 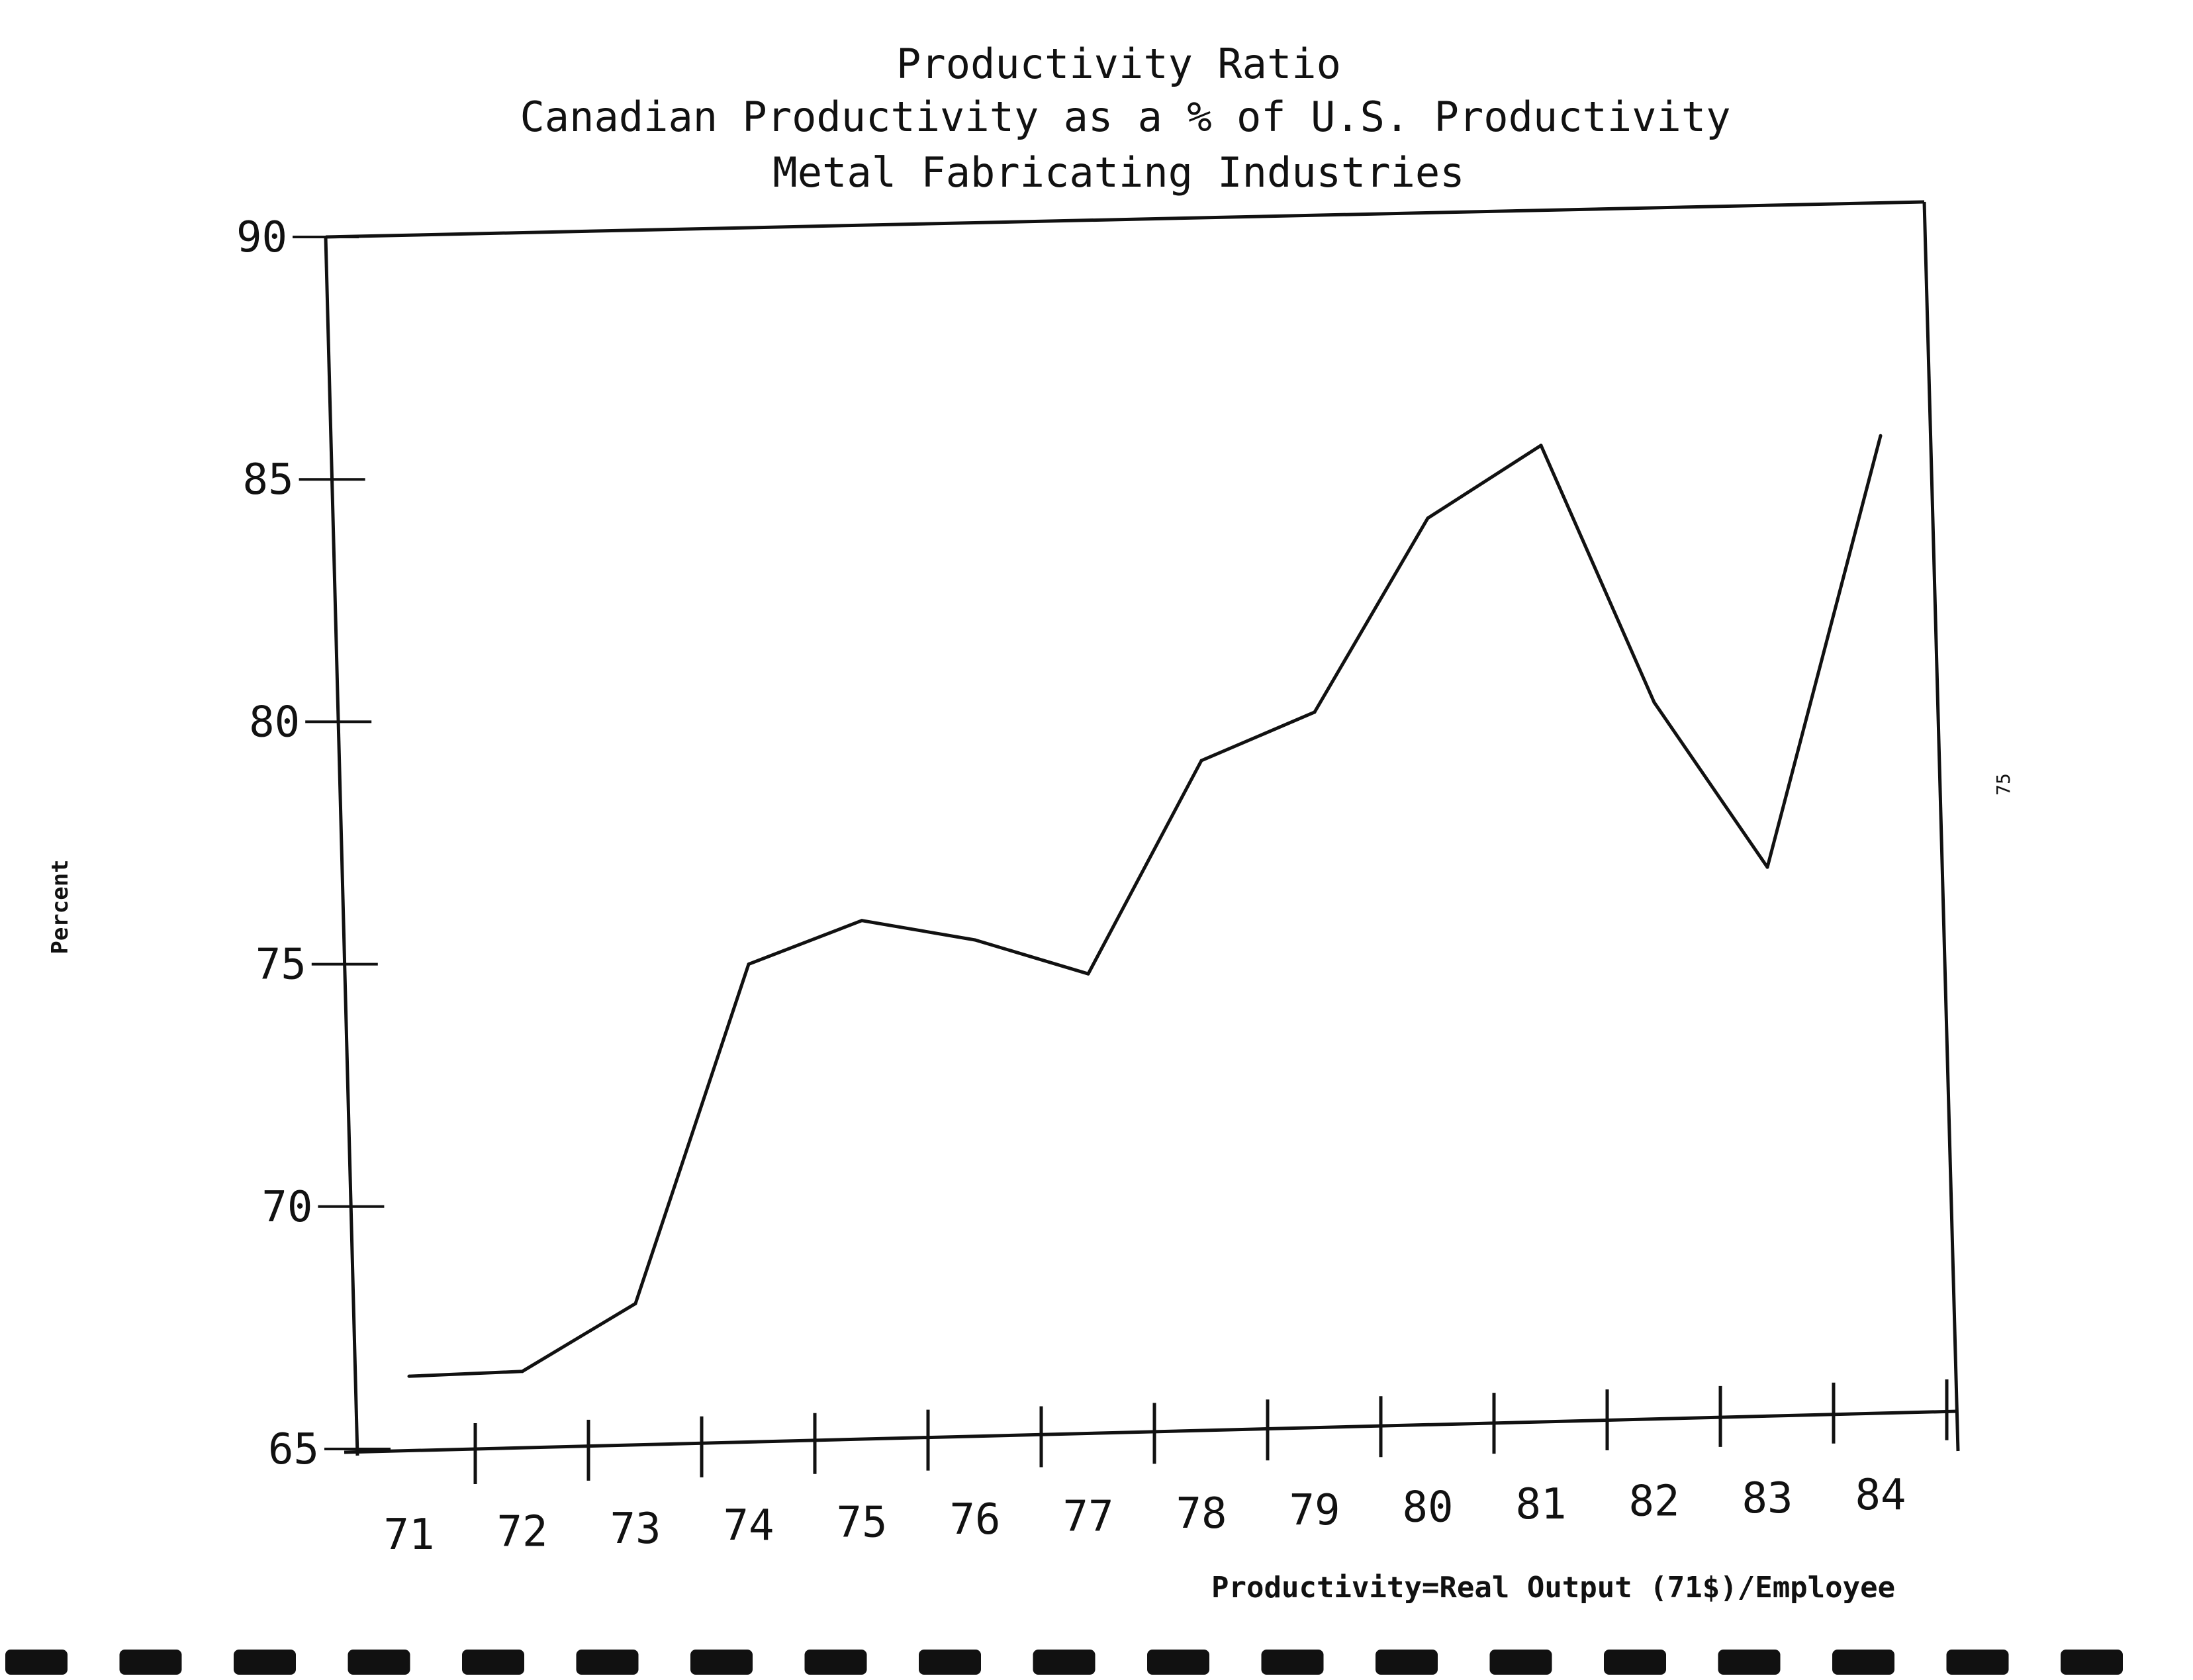 What do you see at coordinates (1553, 1588) in the screenshot?
I see `footnote: Productivity=Real Output (71$)/Employee` at bounding box center [1553, 1588].